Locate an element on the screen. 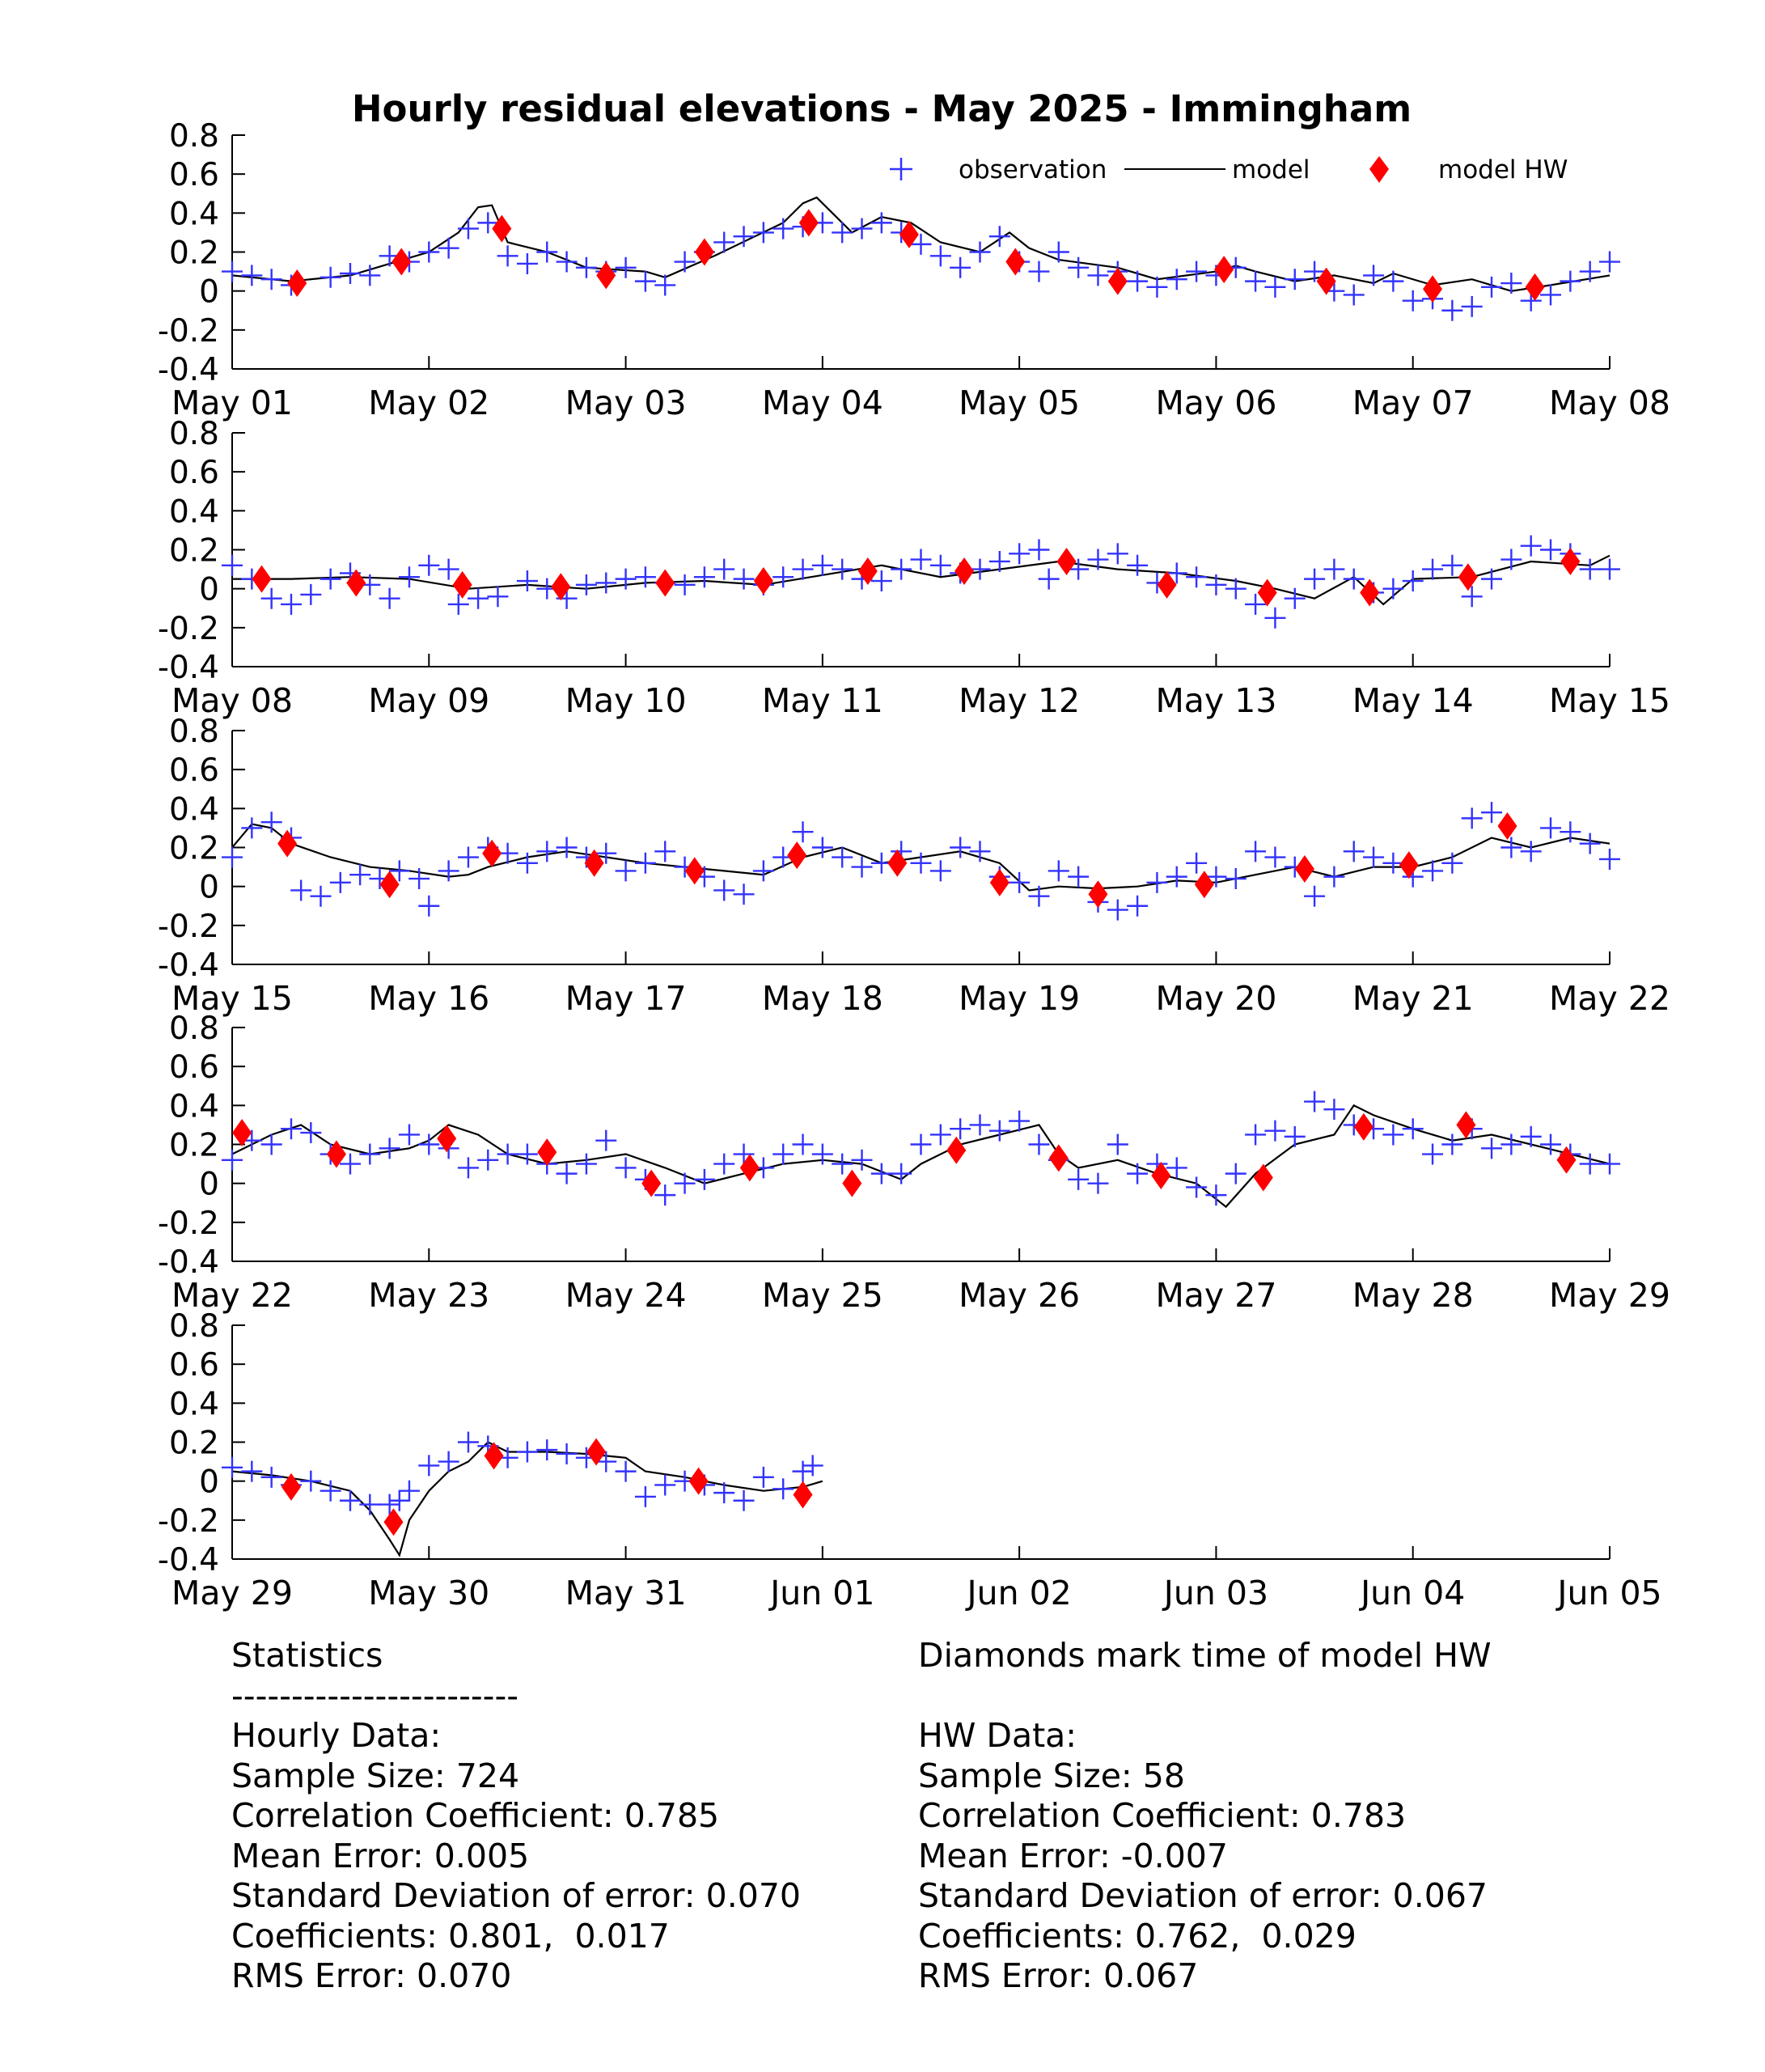 This screenshot has width=1765, height=2072. hw-mean-error: Mean Error: -0.007 is located at coordinates (1073, 1855).